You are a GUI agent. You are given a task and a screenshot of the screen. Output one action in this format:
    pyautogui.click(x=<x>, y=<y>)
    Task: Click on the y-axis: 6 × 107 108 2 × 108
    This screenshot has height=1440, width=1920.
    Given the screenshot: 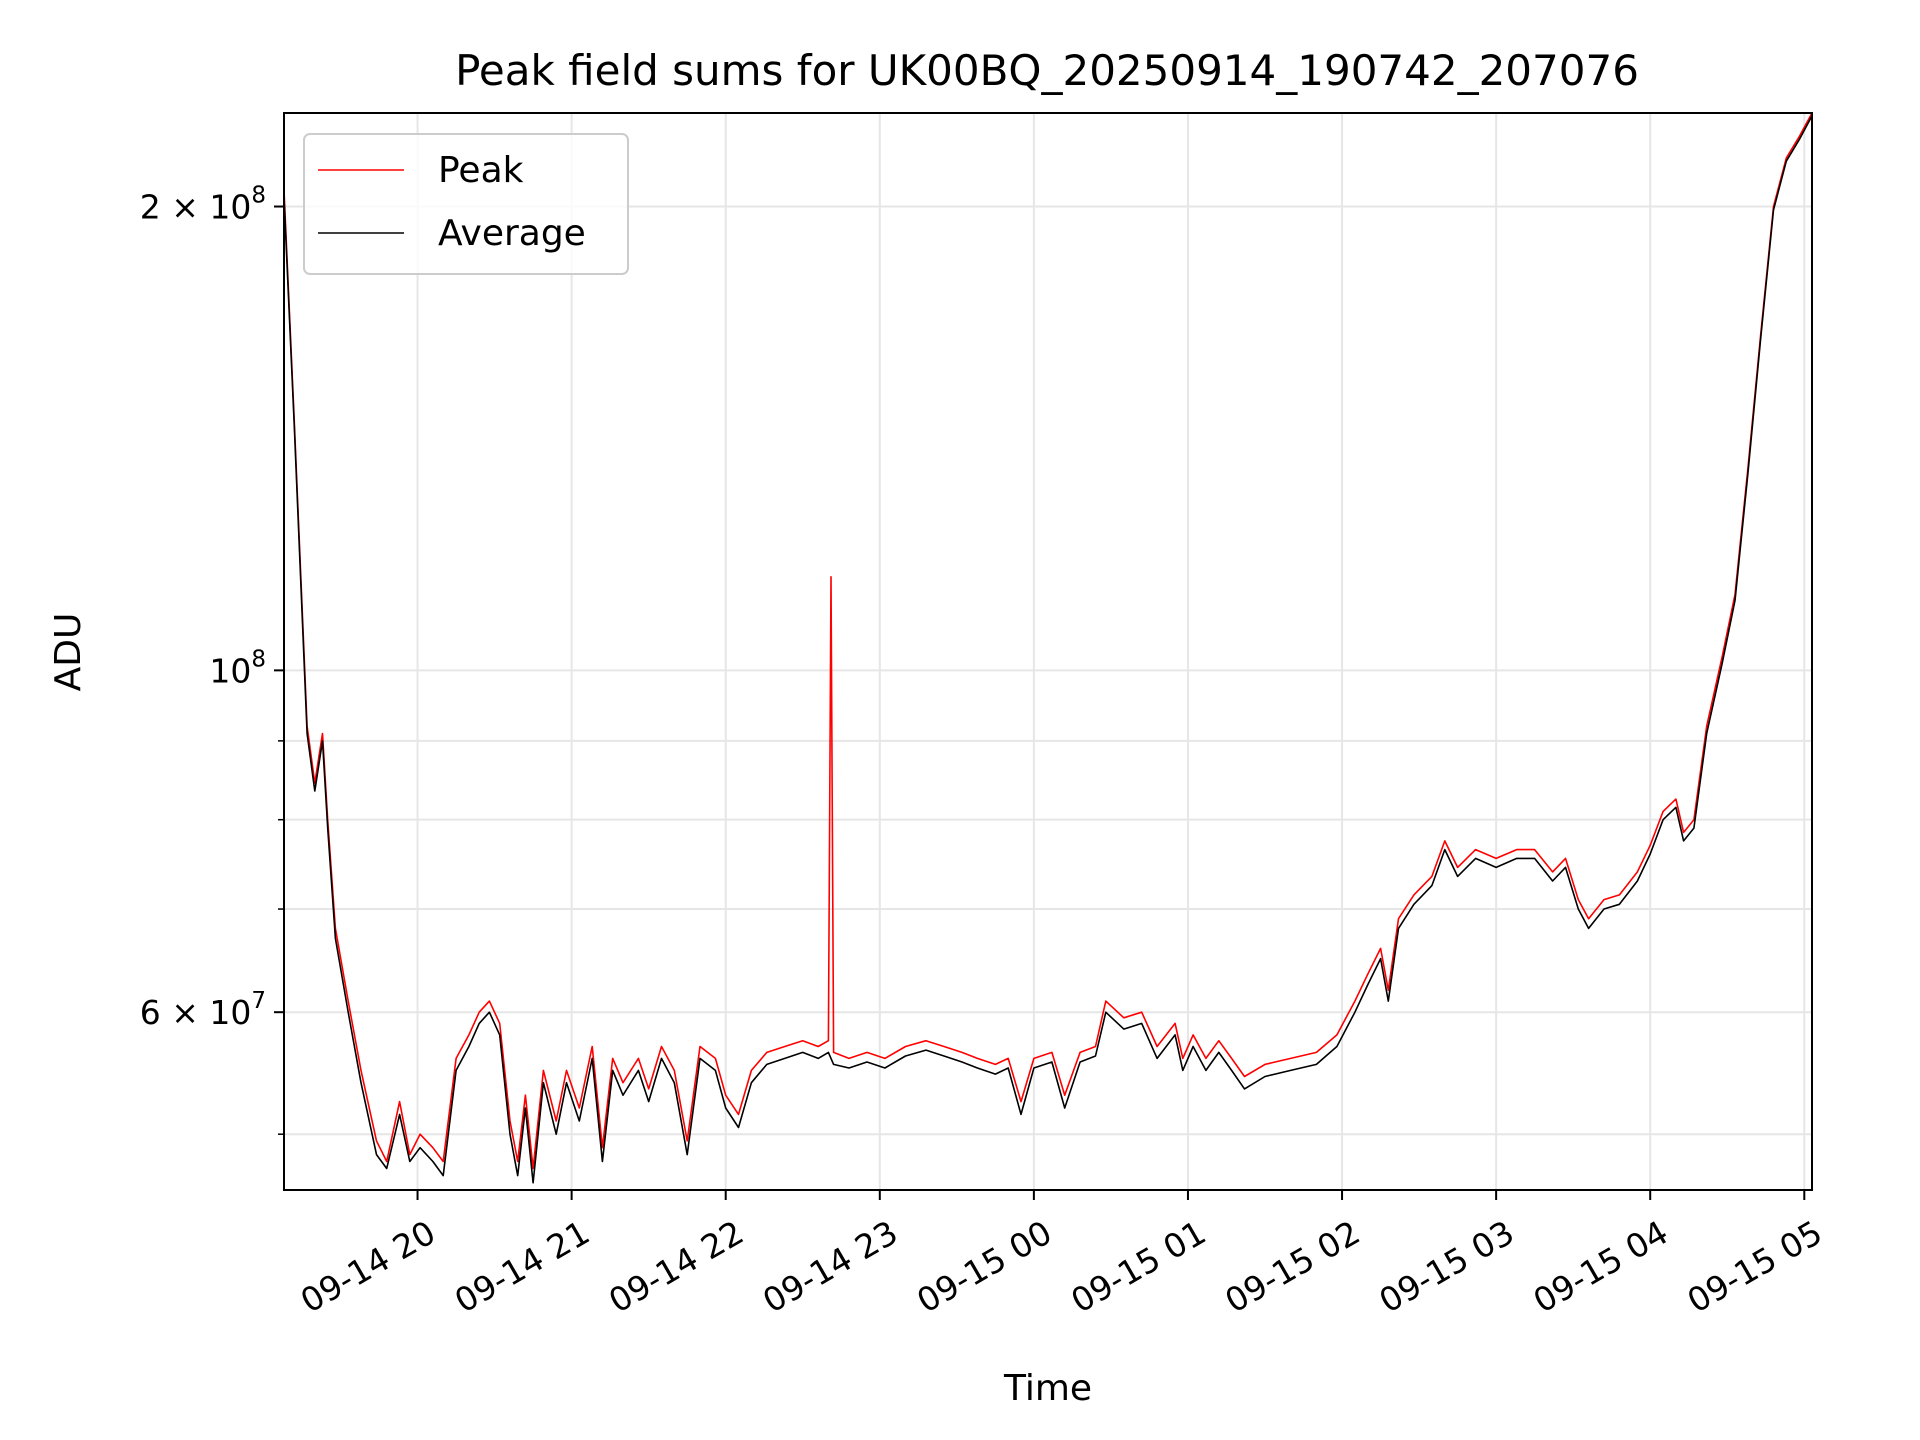 What is the action you would take?
    pyautogui.click(x=212, y=659)
    